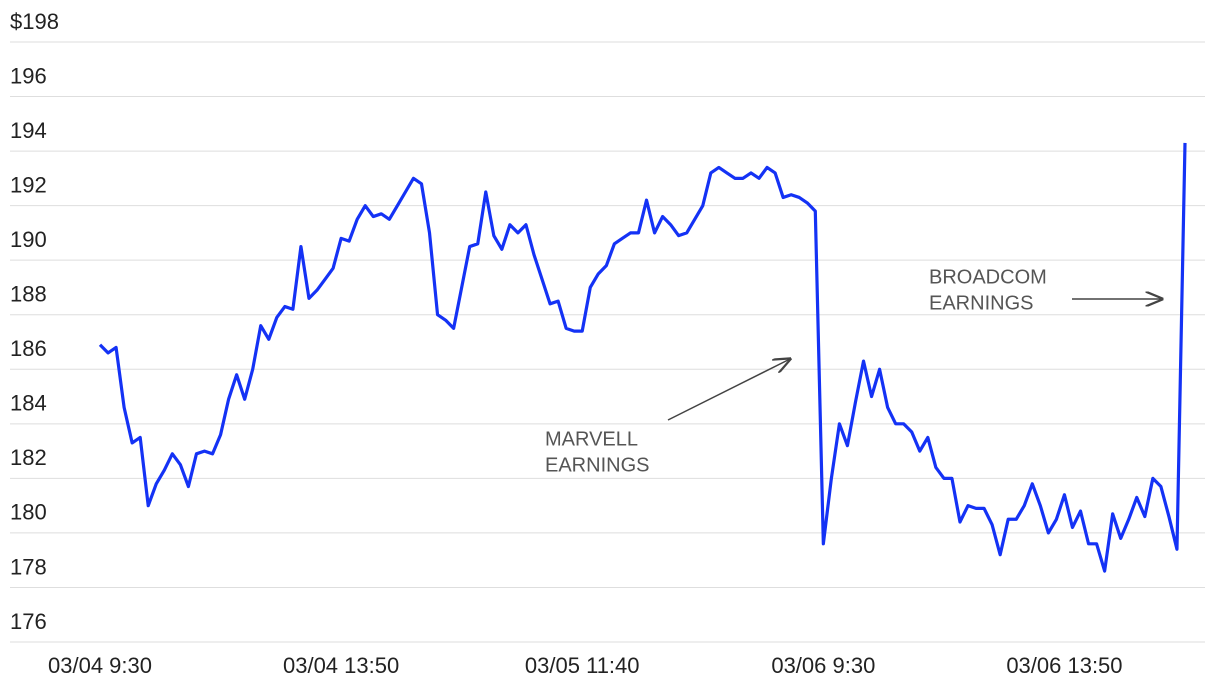  What do you see at coordinates (28, 457) in the screenshot?
I see `y-tick-label: 182` at bounding box center [28, 457].